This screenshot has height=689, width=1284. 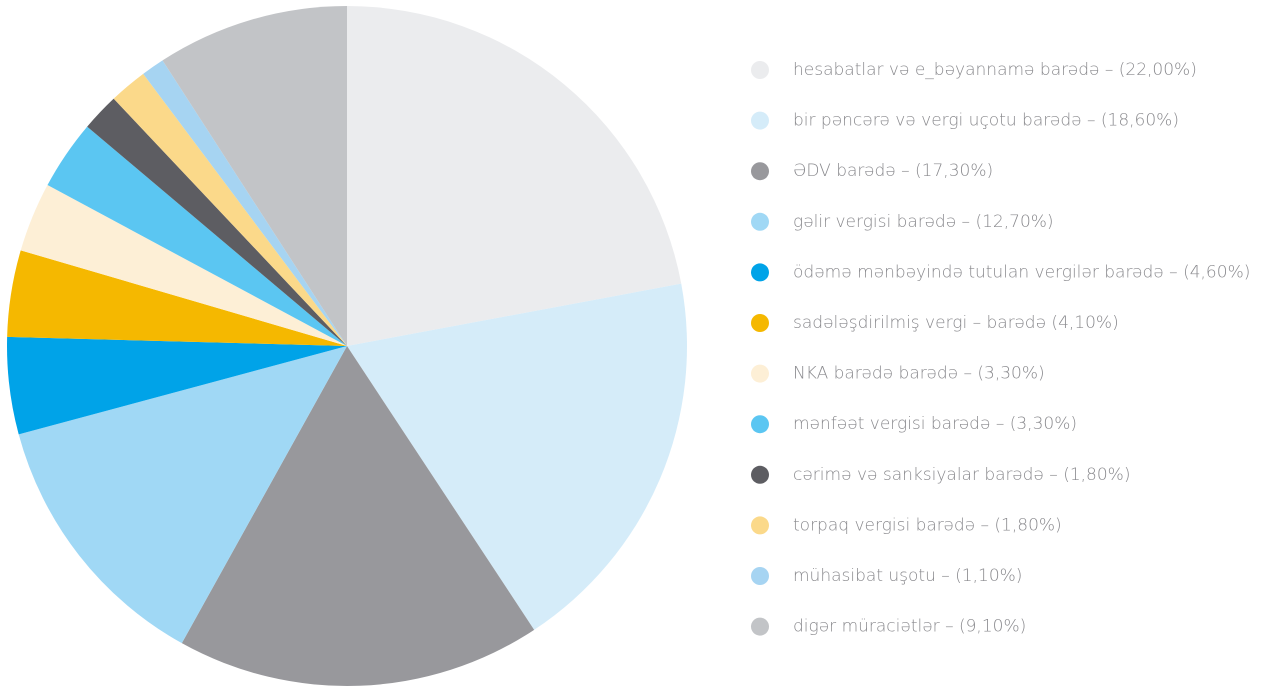 What do you see at coordinates (907, 576) in the screenshot?
I see `legend-label: mühasibat uşotu – (1,10%)` at bounding box center [907, 576].